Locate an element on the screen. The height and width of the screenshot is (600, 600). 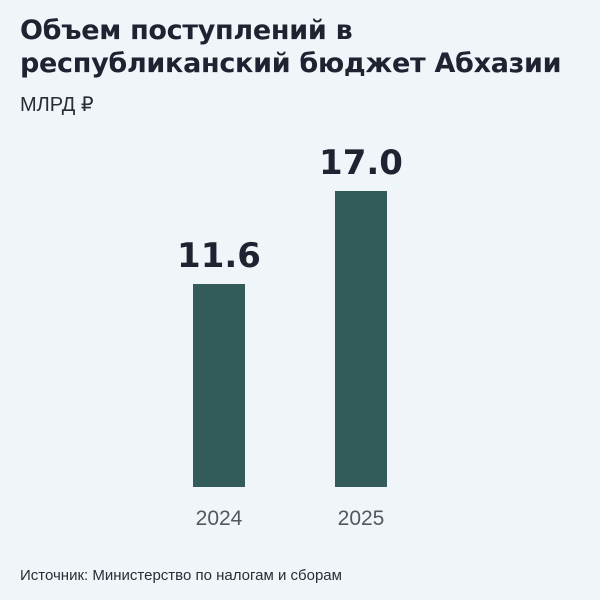
x-axis-label: 2025 is located at coordinates (361, 518).